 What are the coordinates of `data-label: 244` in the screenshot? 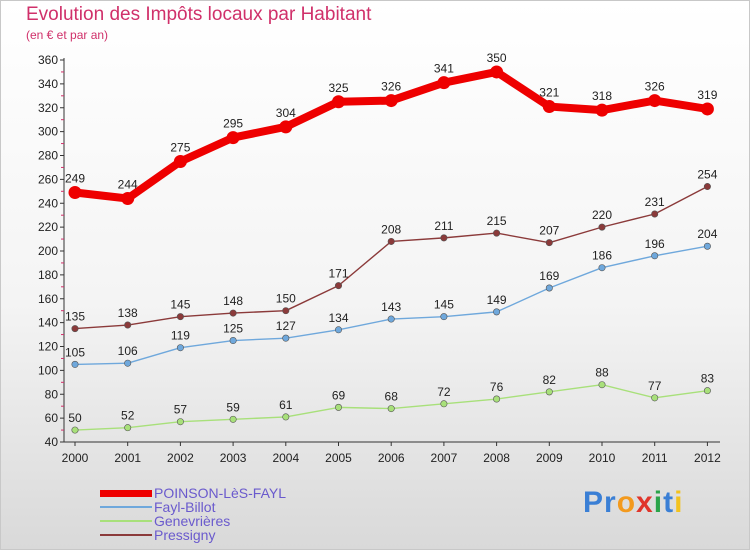 It's located at (128, 184).